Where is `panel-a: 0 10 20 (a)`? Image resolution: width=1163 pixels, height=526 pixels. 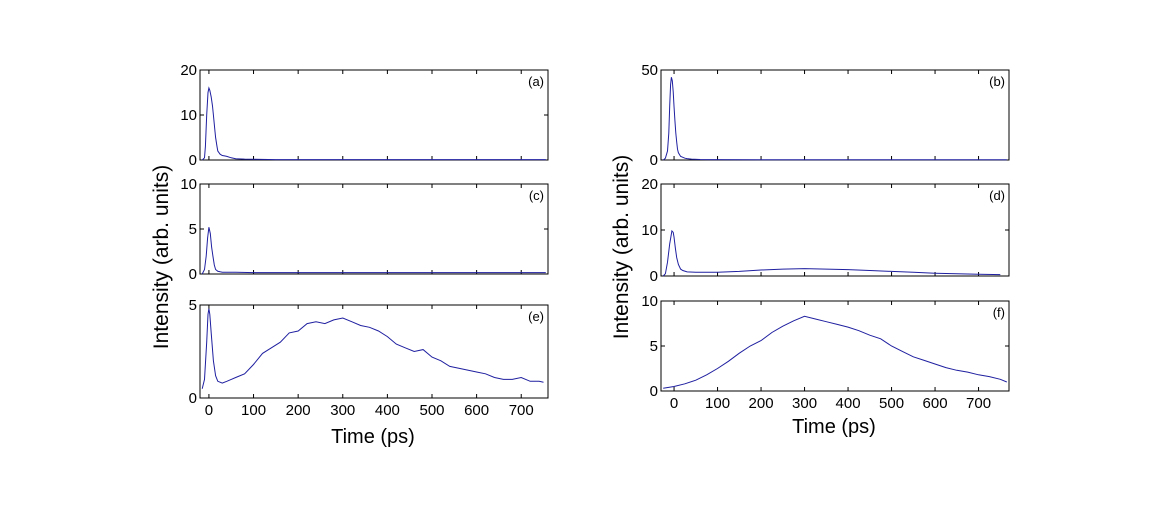
panel-a: 0 10 20 (a) is located at coordinates (364, 115).